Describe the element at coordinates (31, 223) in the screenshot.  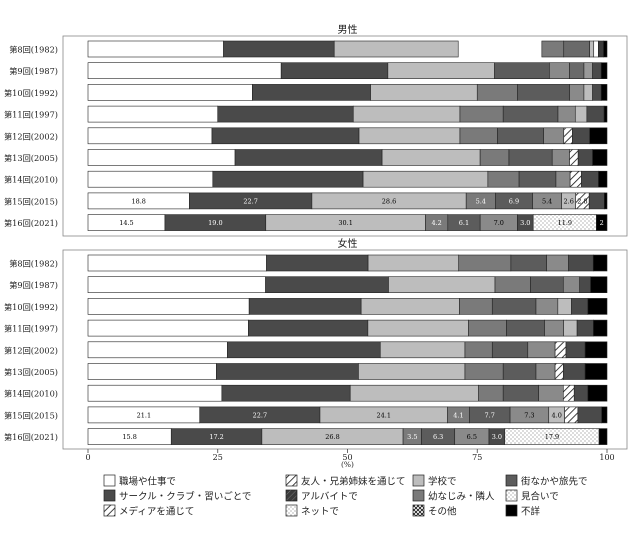
I see `row-label: 第16回(2021)` at that location.